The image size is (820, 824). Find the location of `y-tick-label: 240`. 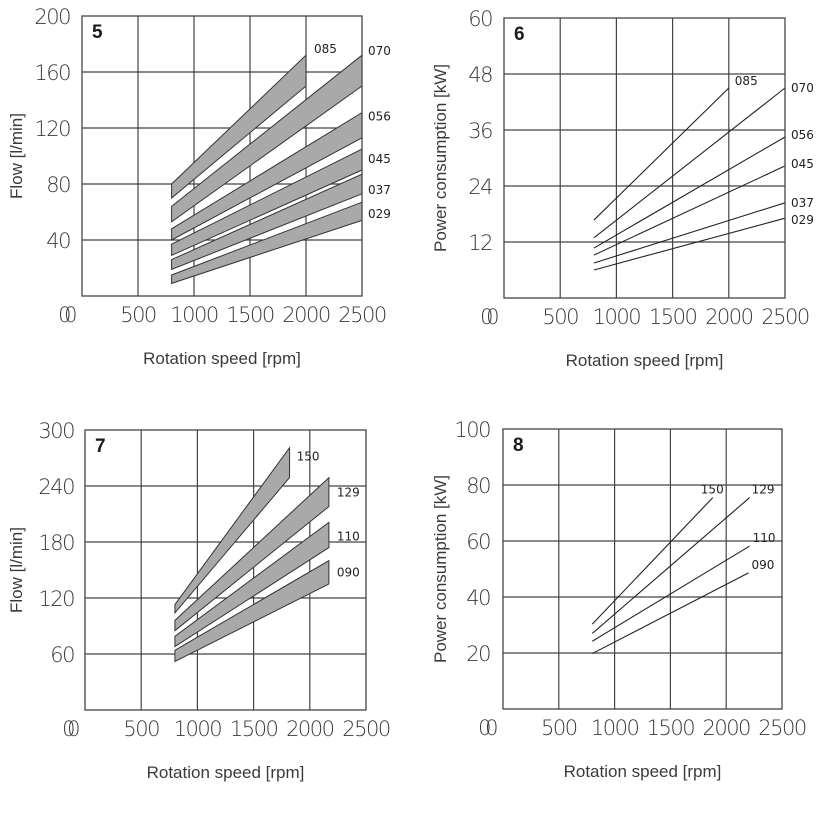

y-tick-label: 240 is located at coordinates (56, 487).